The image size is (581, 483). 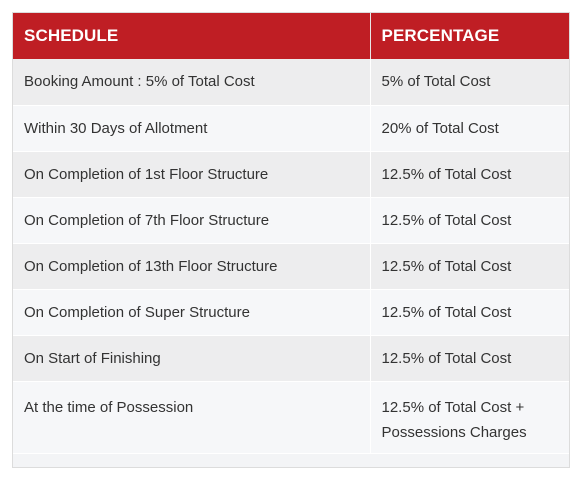 I want to click on header-percentage: PERCENTAGE, so click(x=469, y=36).